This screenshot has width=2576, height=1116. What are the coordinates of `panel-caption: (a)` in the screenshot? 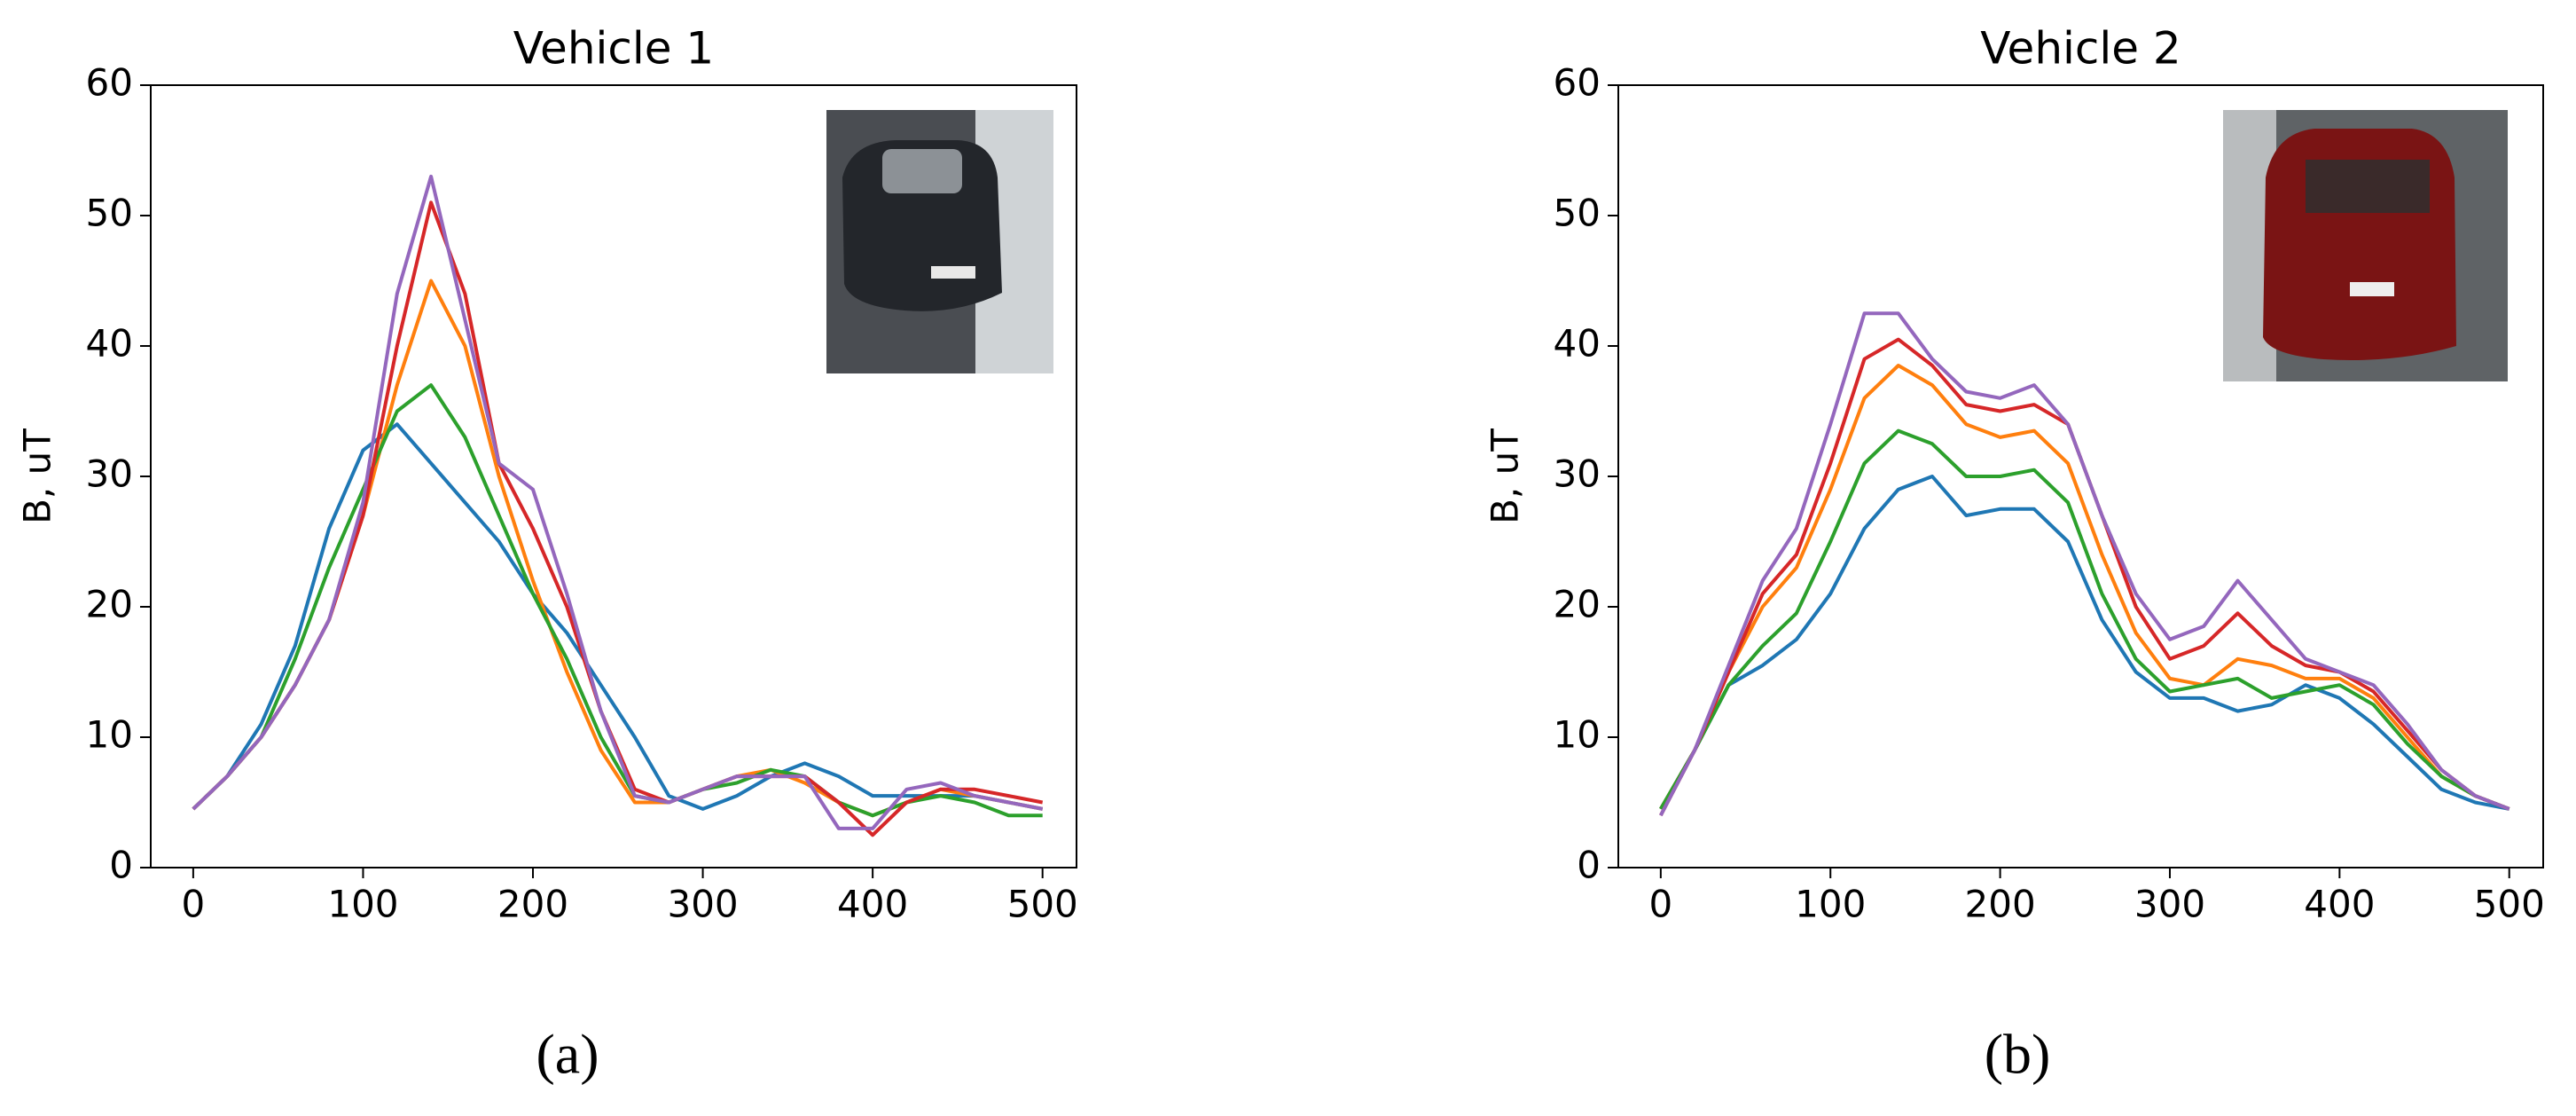 It's located at (567, 1054).